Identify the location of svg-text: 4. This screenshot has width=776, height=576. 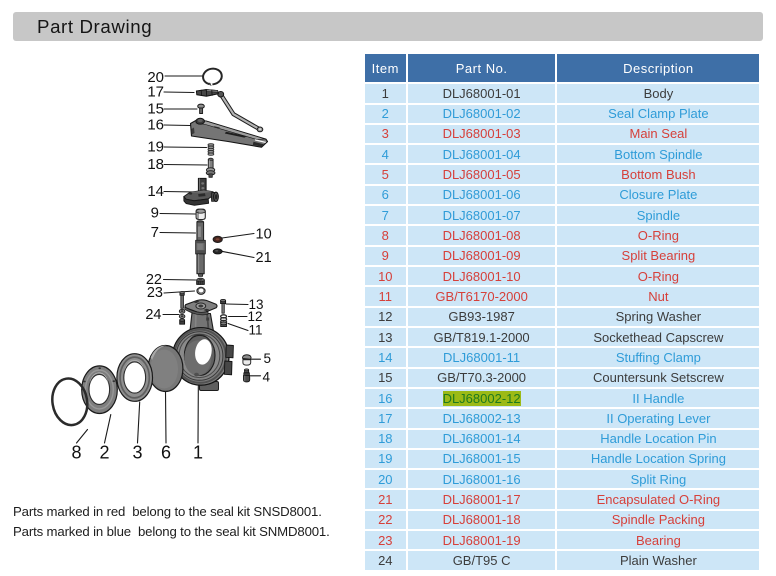
(267, 376).